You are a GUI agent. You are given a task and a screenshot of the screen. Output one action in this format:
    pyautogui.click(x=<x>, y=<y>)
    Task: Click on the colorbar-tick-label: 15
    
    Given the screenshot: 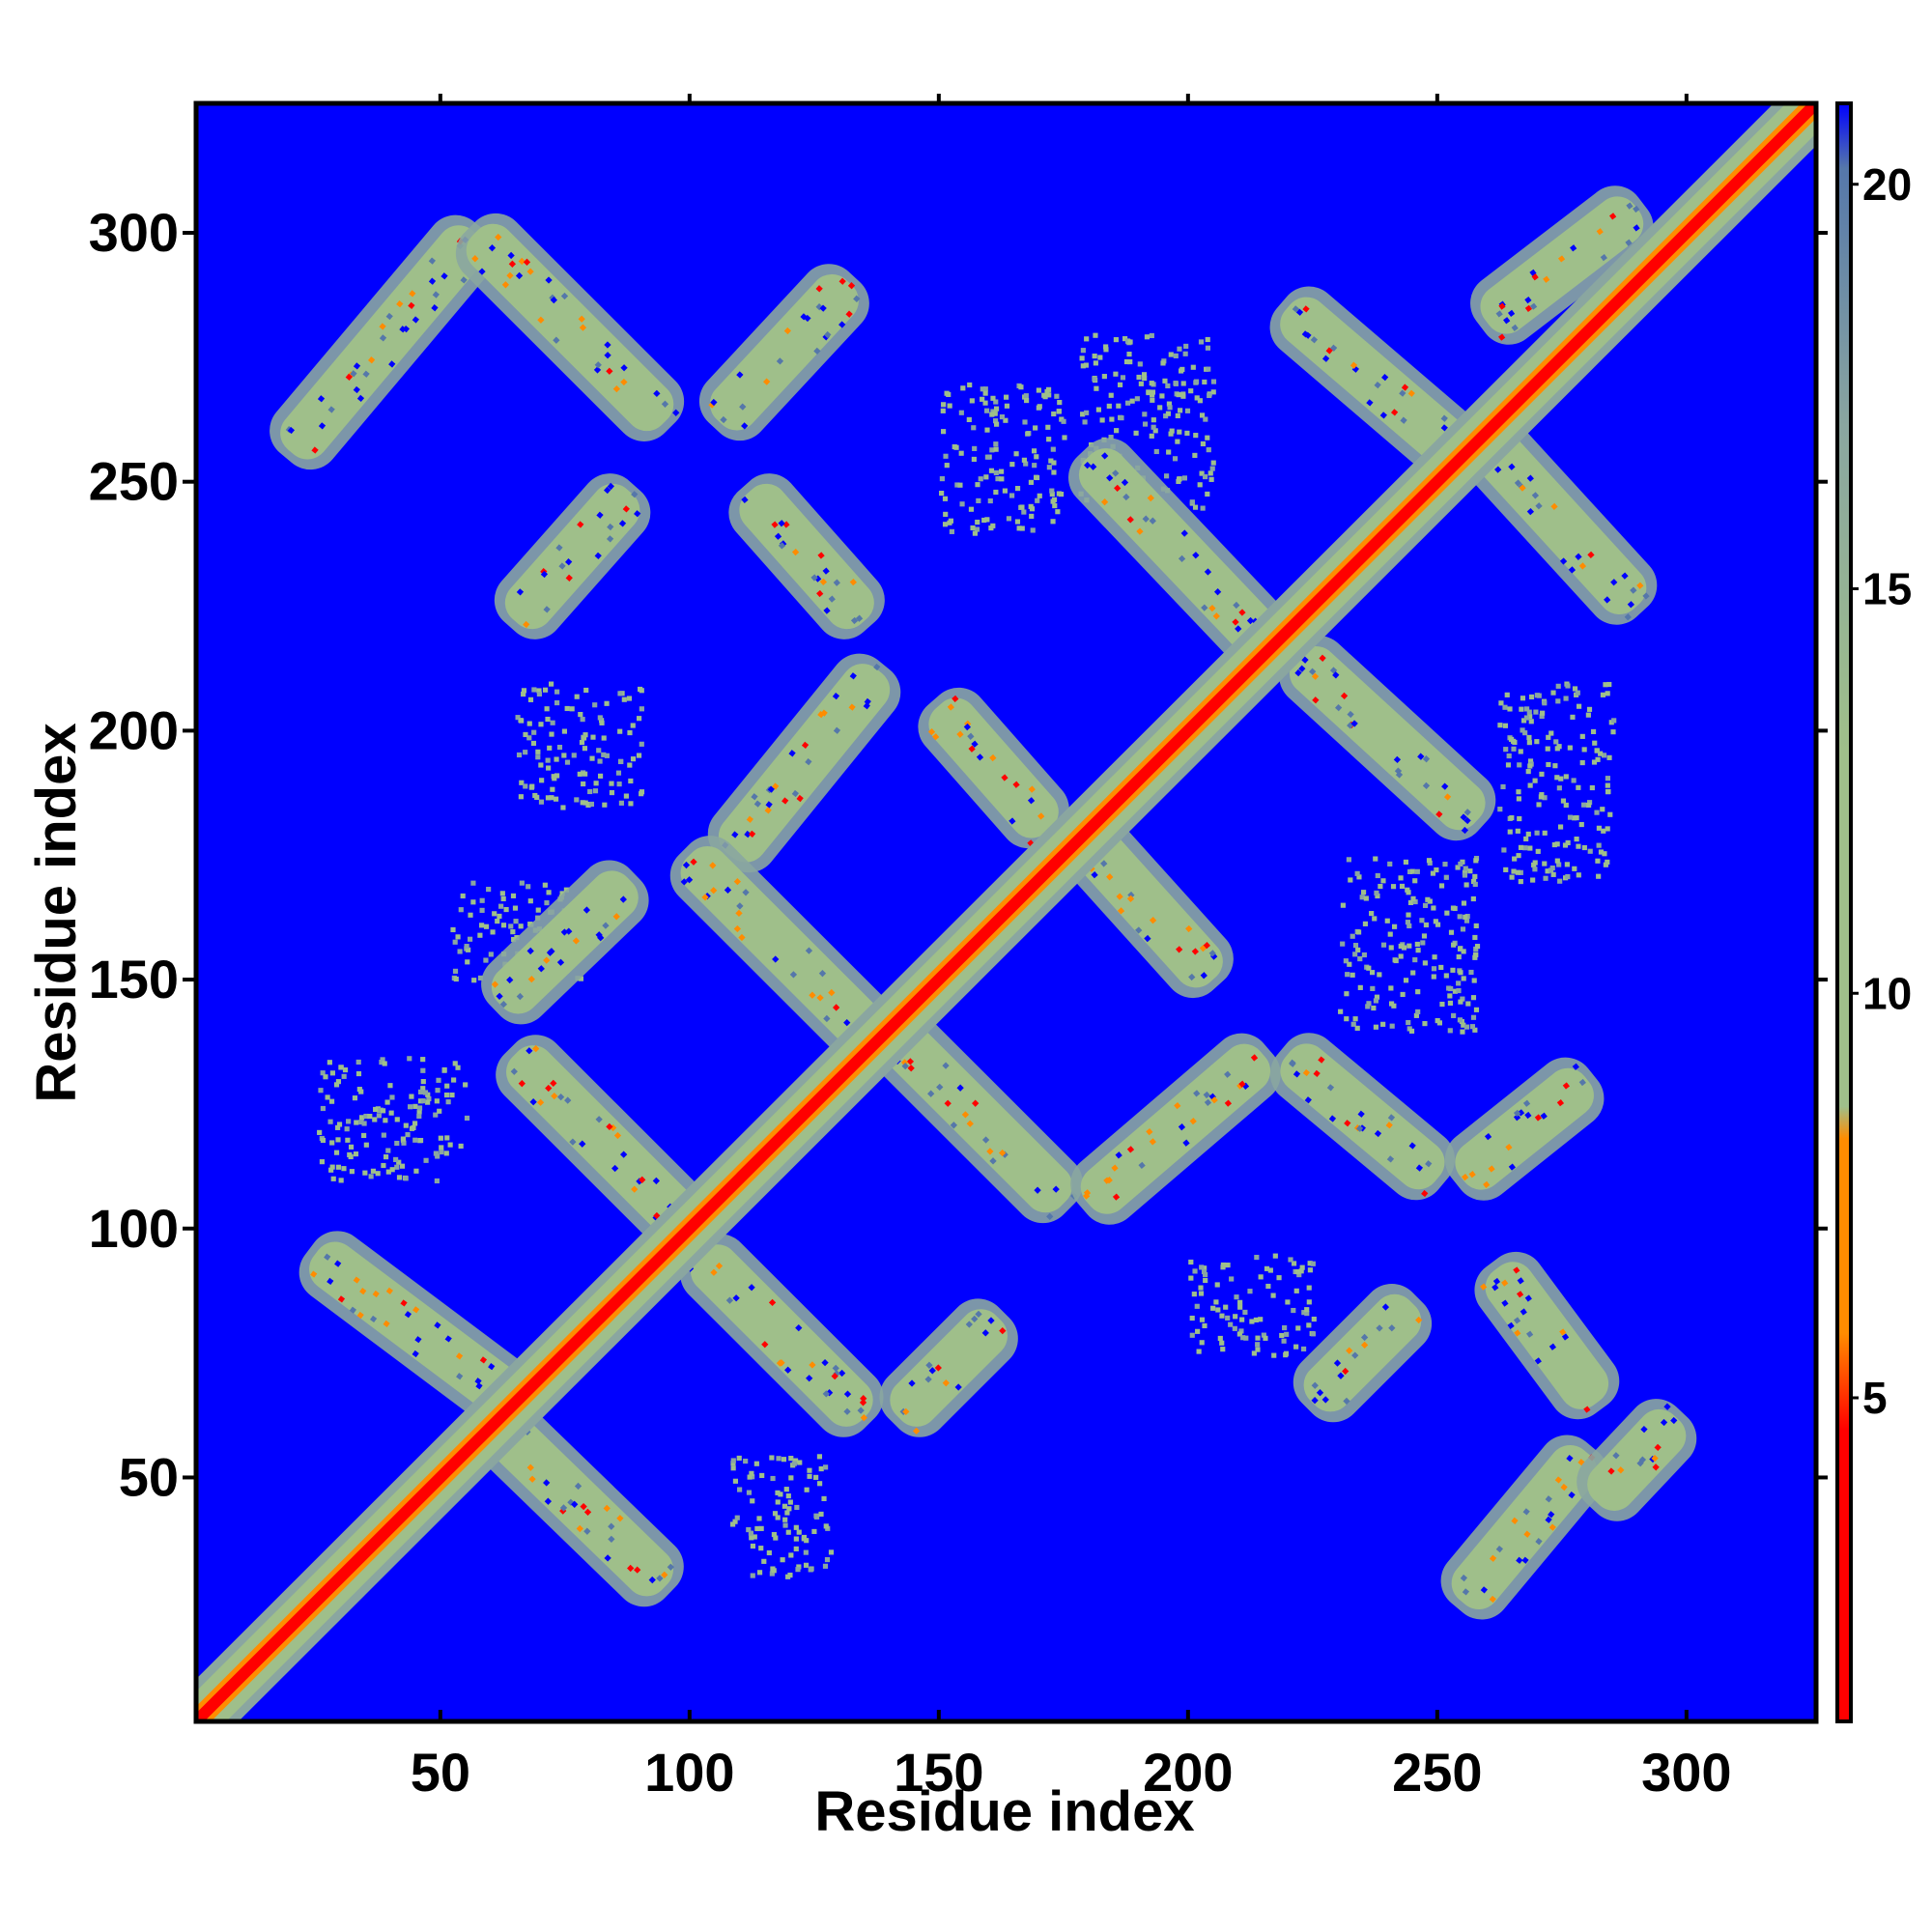 What is the action you would take?
    pyautogui.click(x=1887, y=589)
    